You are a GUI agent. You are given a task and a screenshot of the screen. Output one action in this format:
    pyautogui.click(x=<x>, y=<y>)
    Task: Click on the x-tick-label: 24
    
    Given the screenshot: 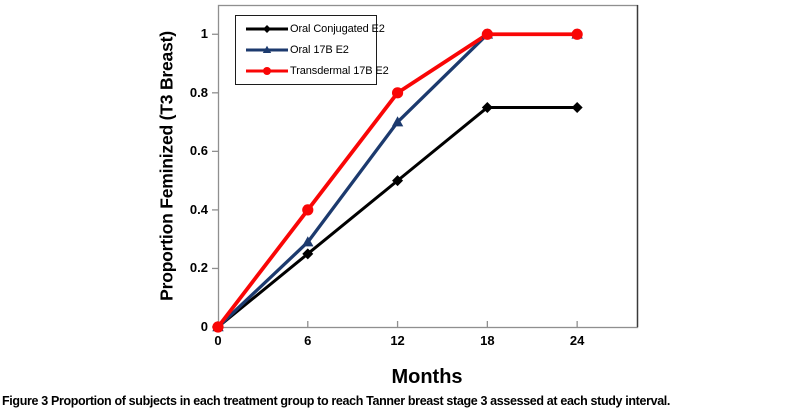 What is the action you would take?
    pyautogui.click(x=577, y=340)
    